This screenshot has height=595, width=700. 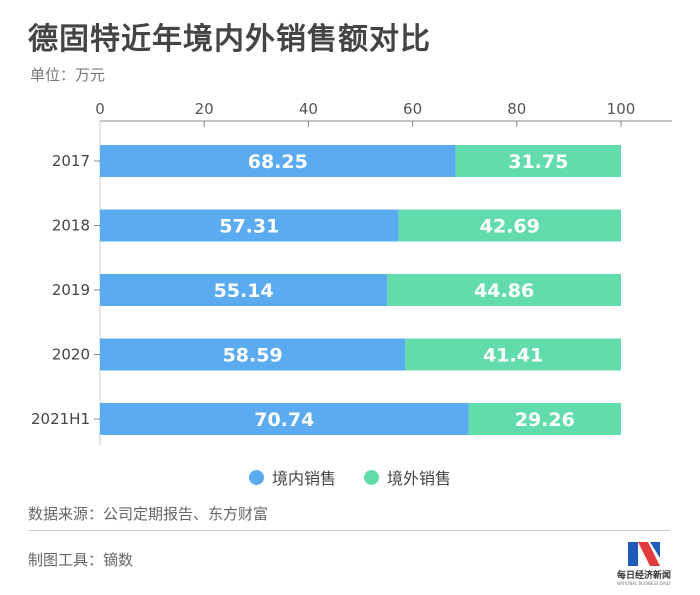 I want to click on unit-label: 单位：万元, so click(x=68, y=75).